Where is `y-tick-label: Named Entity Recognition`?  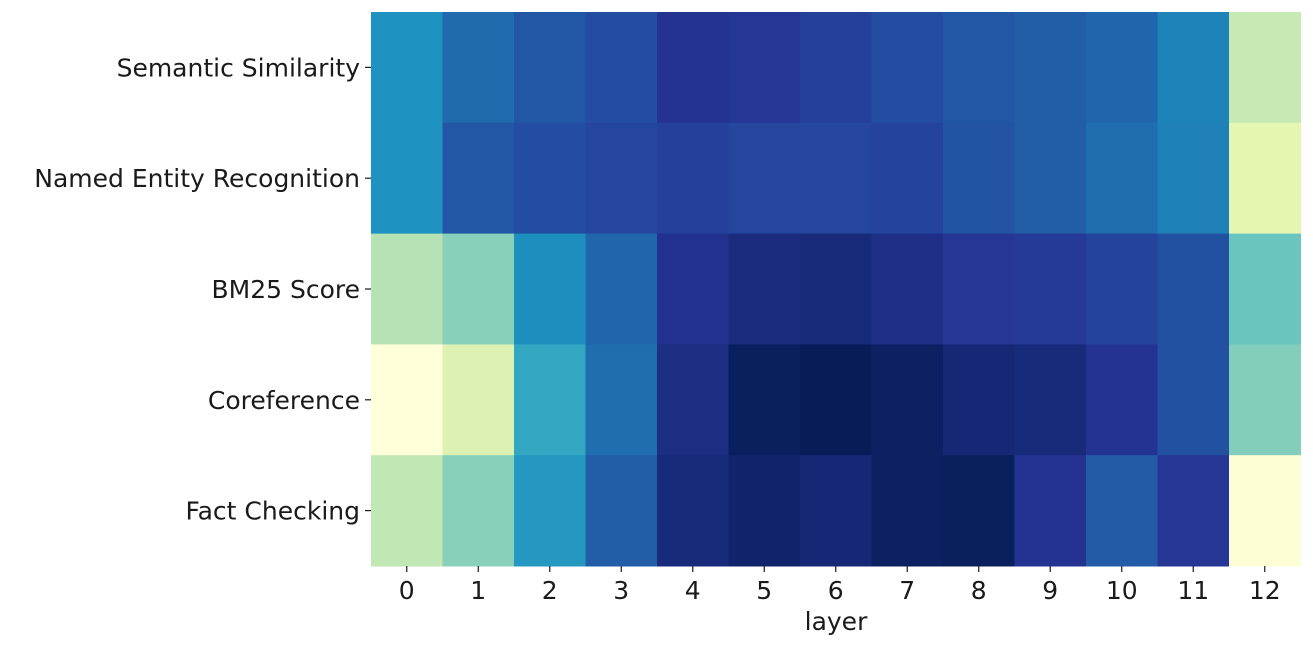 y-tick-label: Named Entity Recognition is located at coordinates (197, 178).